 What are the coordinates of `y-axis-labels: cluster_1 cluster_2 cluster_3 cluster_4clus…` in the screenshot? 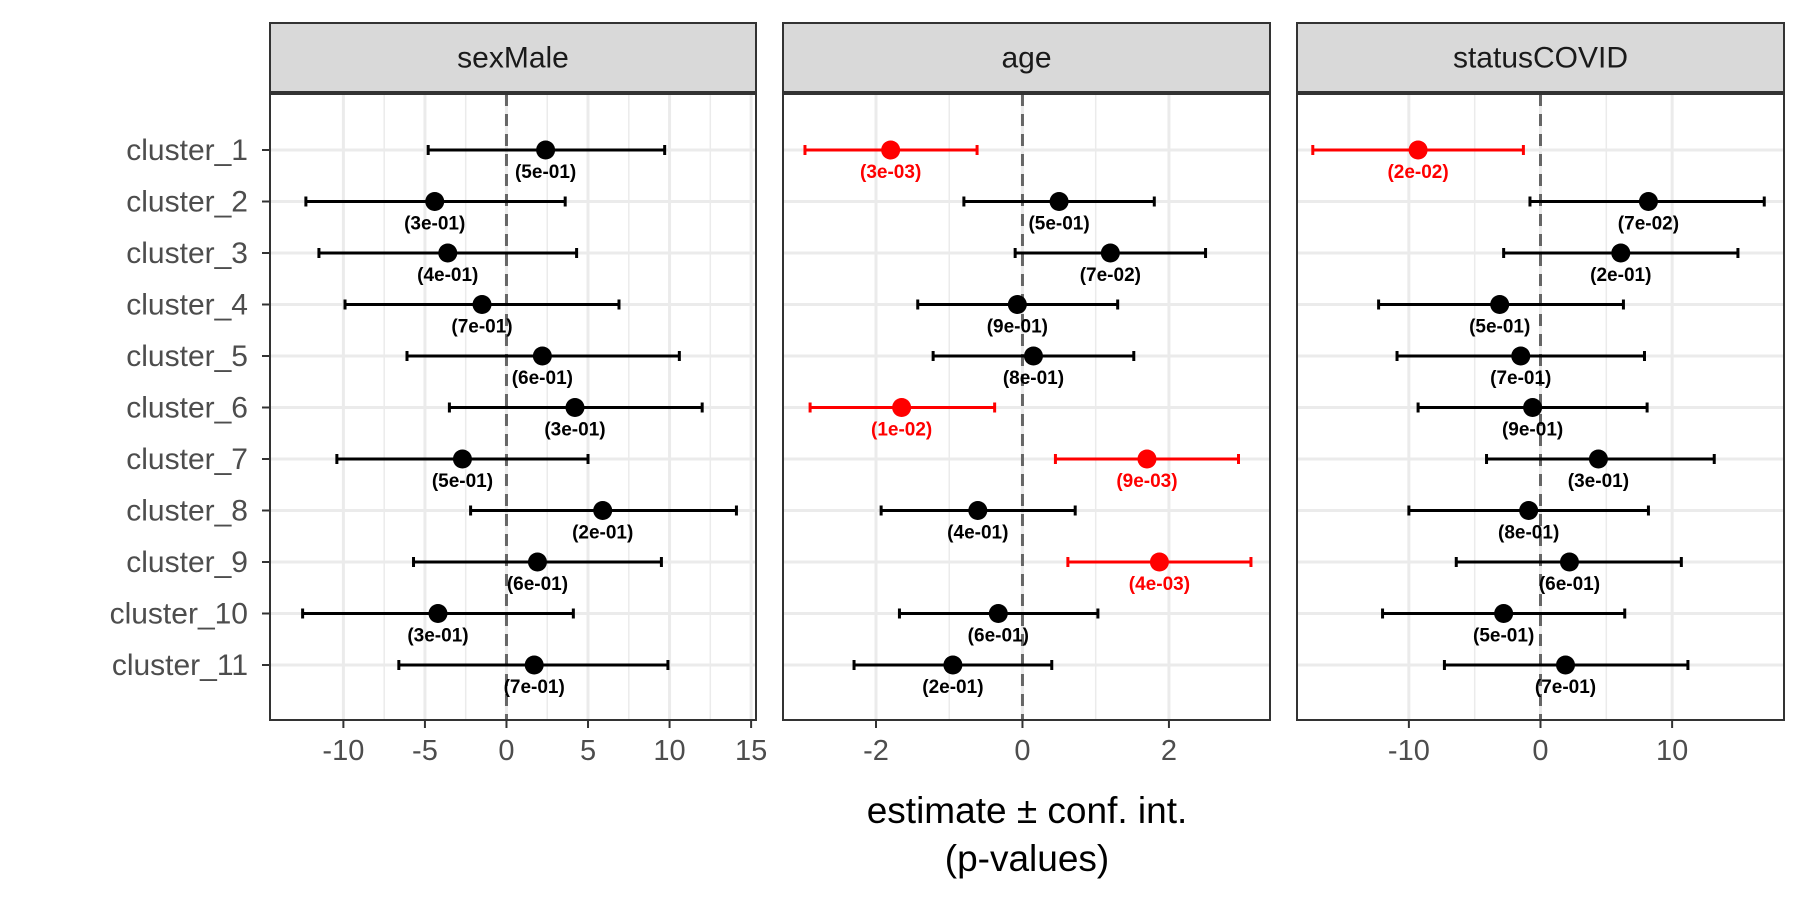 It's located at (190, 408).